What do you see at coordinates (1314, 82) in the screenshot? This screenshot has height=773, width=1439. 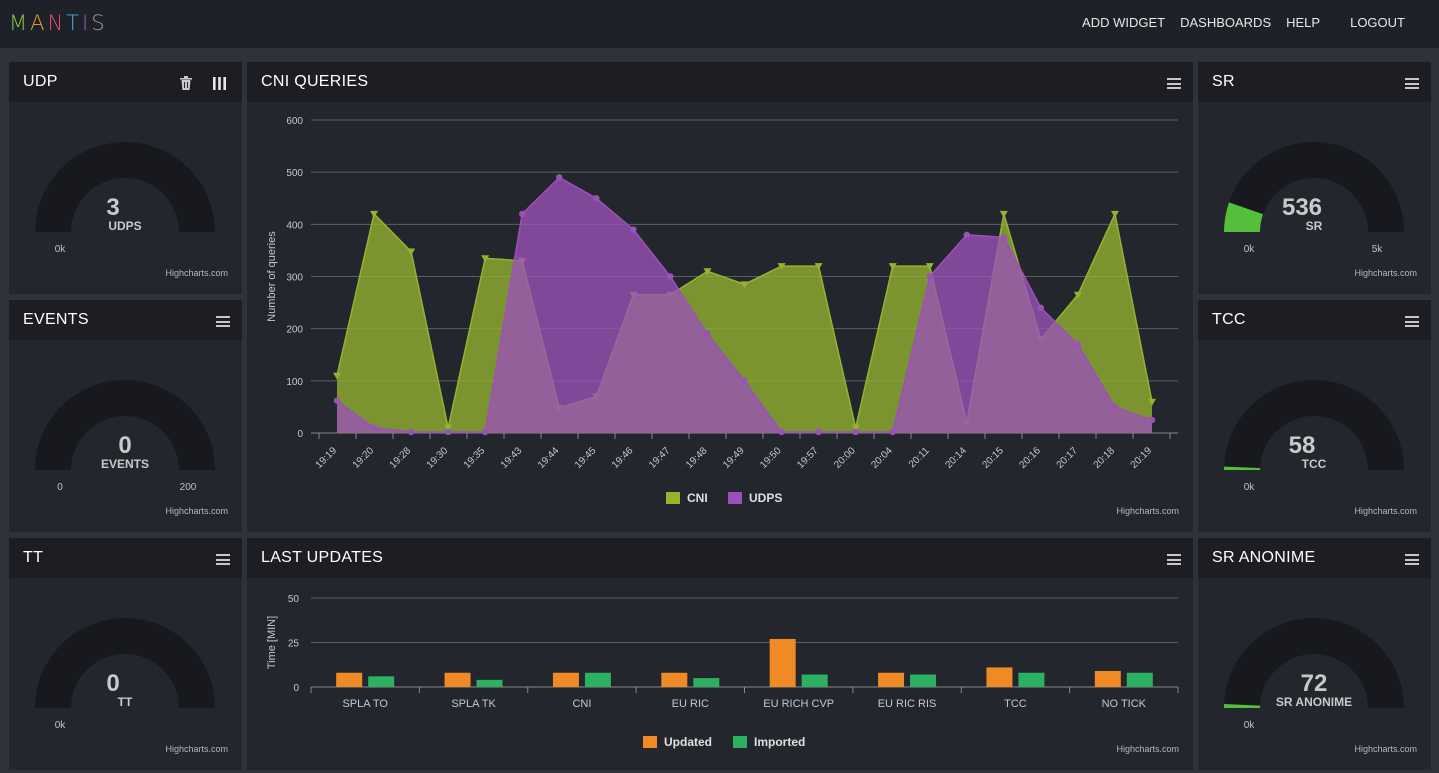 I see `widget-header: SR` at bounding box center [1314, 82].